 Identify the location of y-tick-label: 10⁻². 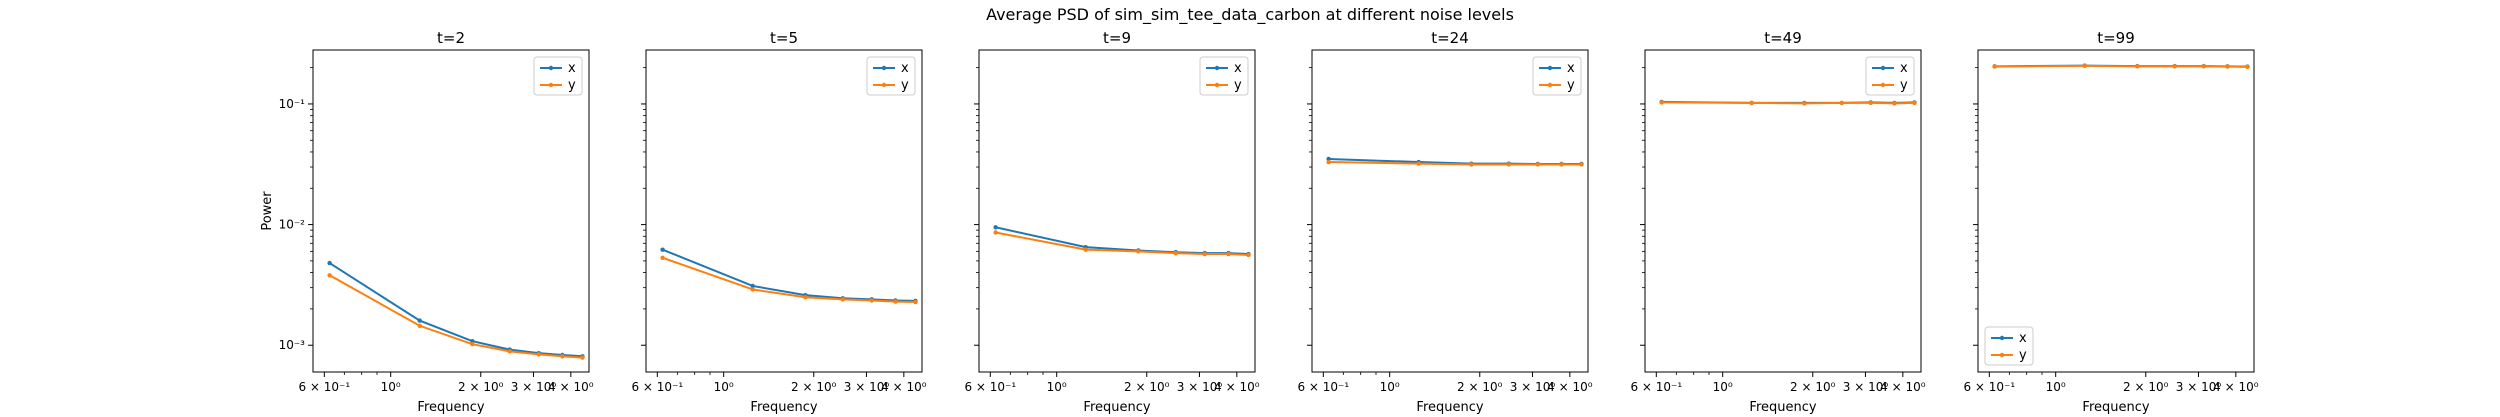
(292, 225).